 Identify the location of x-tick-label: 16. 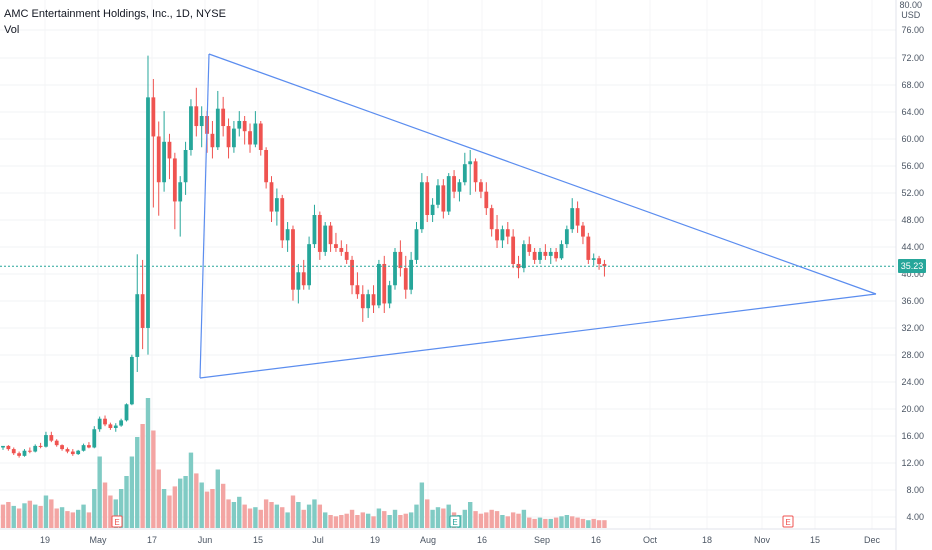
(482, 540).